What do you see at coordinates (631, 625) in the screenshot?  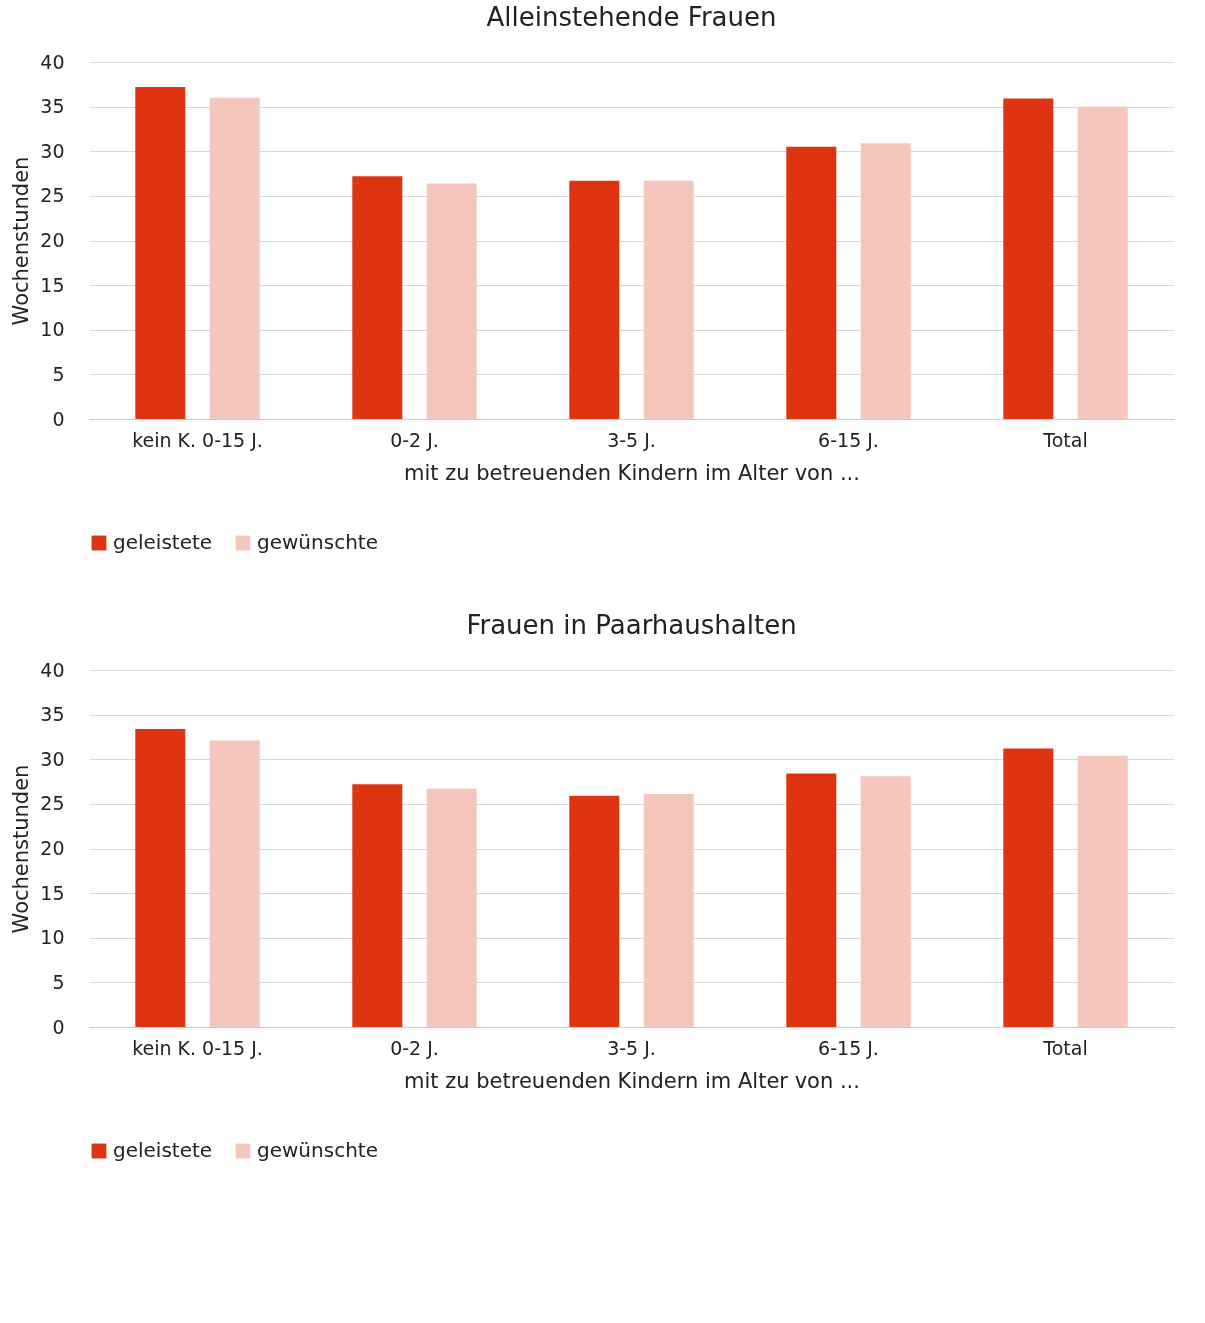 I see `chart-title: Frauen in Paarhaushalten` at bounding box center [631, 625].